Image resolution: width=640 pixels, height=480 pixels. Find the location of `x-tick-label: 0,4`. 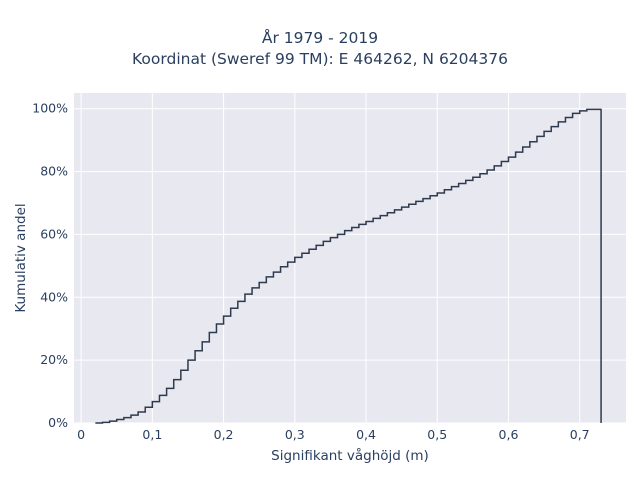

x-tick-label: 0,4 is located at coordinates (366, 434).